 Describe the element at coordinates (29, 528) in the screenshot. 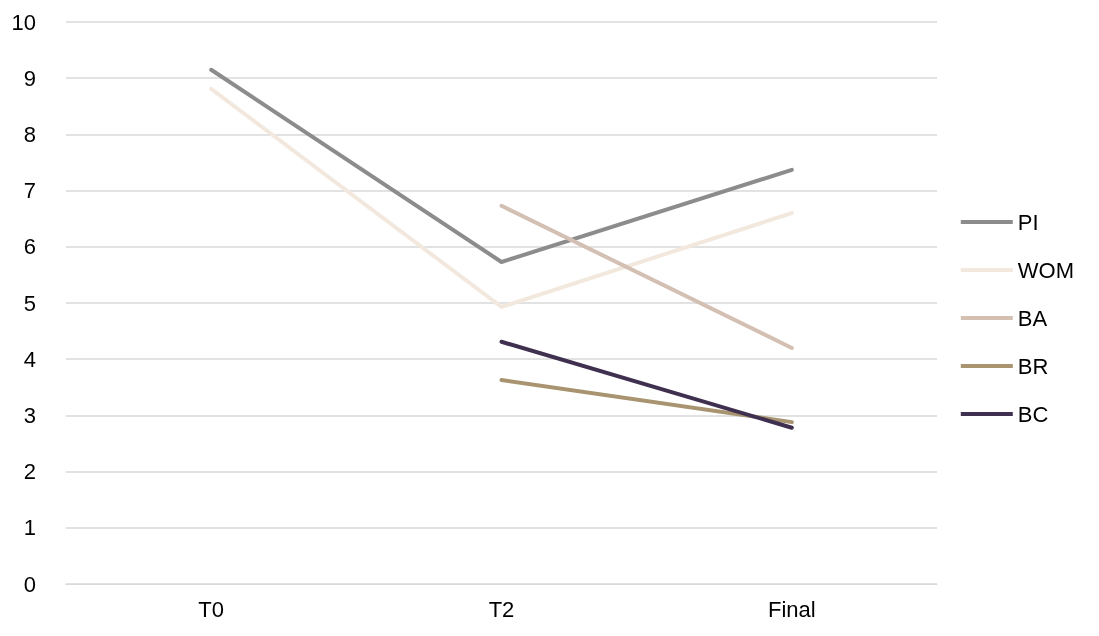

I see `y-tick-label: 1` at that location.